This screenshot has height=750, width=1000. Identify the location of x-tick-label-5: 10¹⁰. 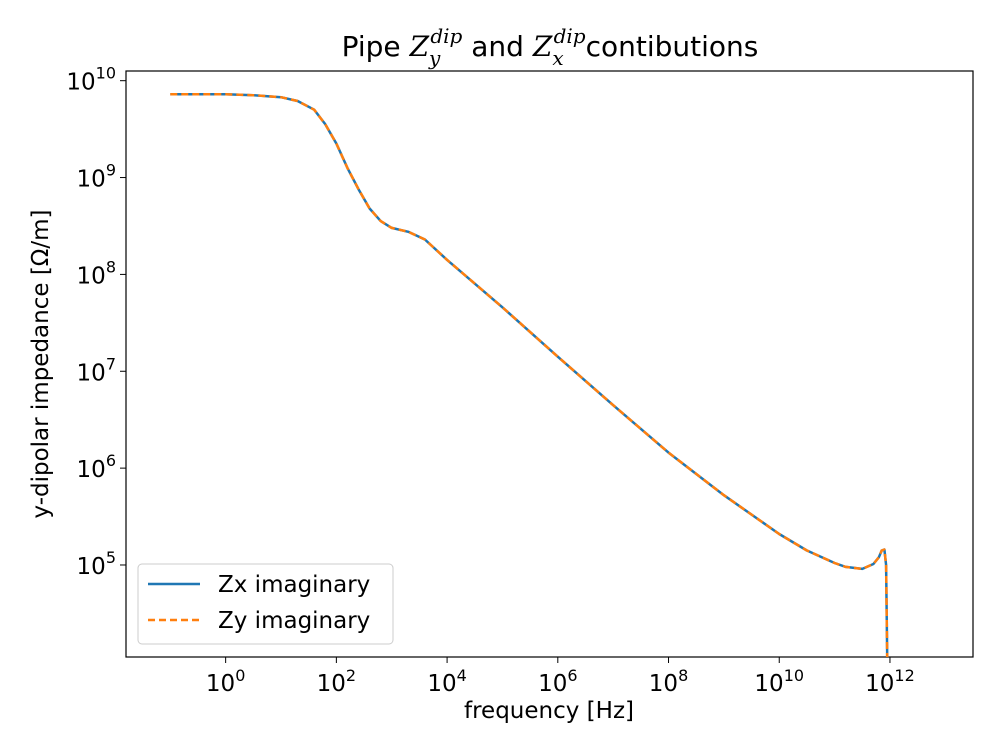
(779, 681).